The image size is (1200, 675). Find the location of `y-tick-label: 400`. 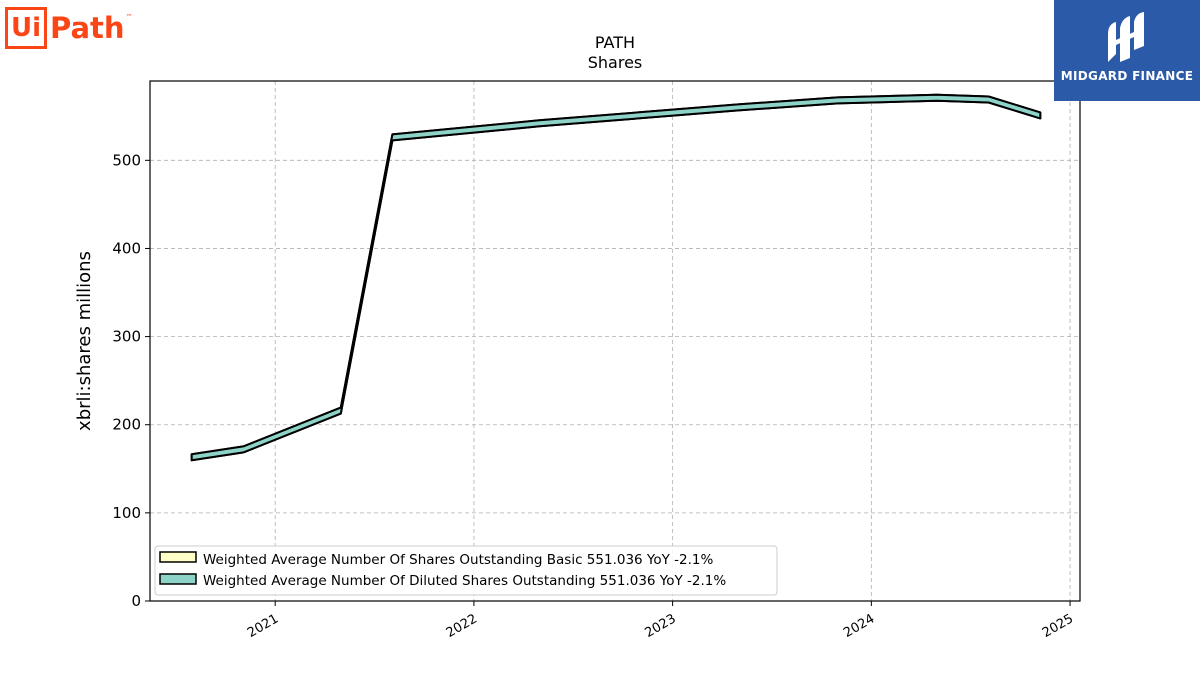

y-tick-label: 400 is located at coordinates (126, 248).